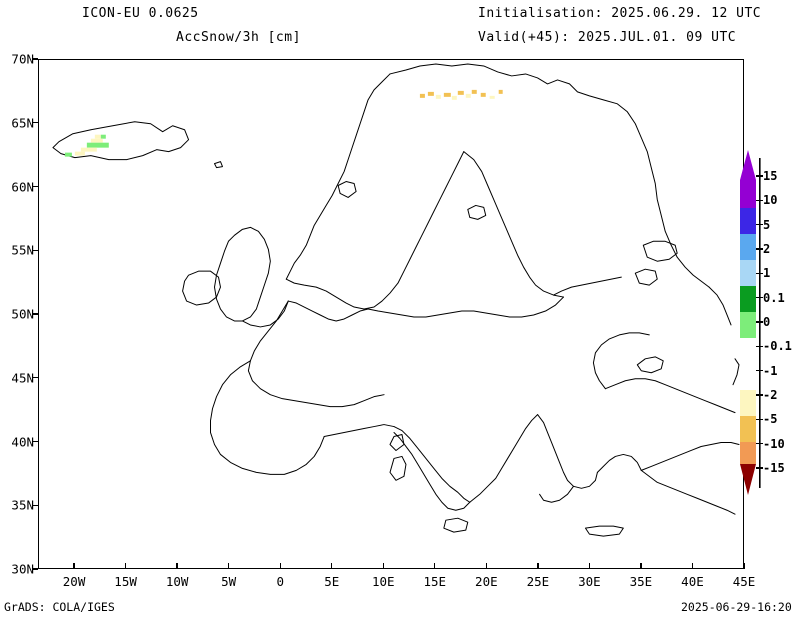 Image resolution: width=800 pixels, height=618 pixels. I want to click on initialisation-time: Initialisation: 2025.06.29. 12 UTC, so click(620, 13).